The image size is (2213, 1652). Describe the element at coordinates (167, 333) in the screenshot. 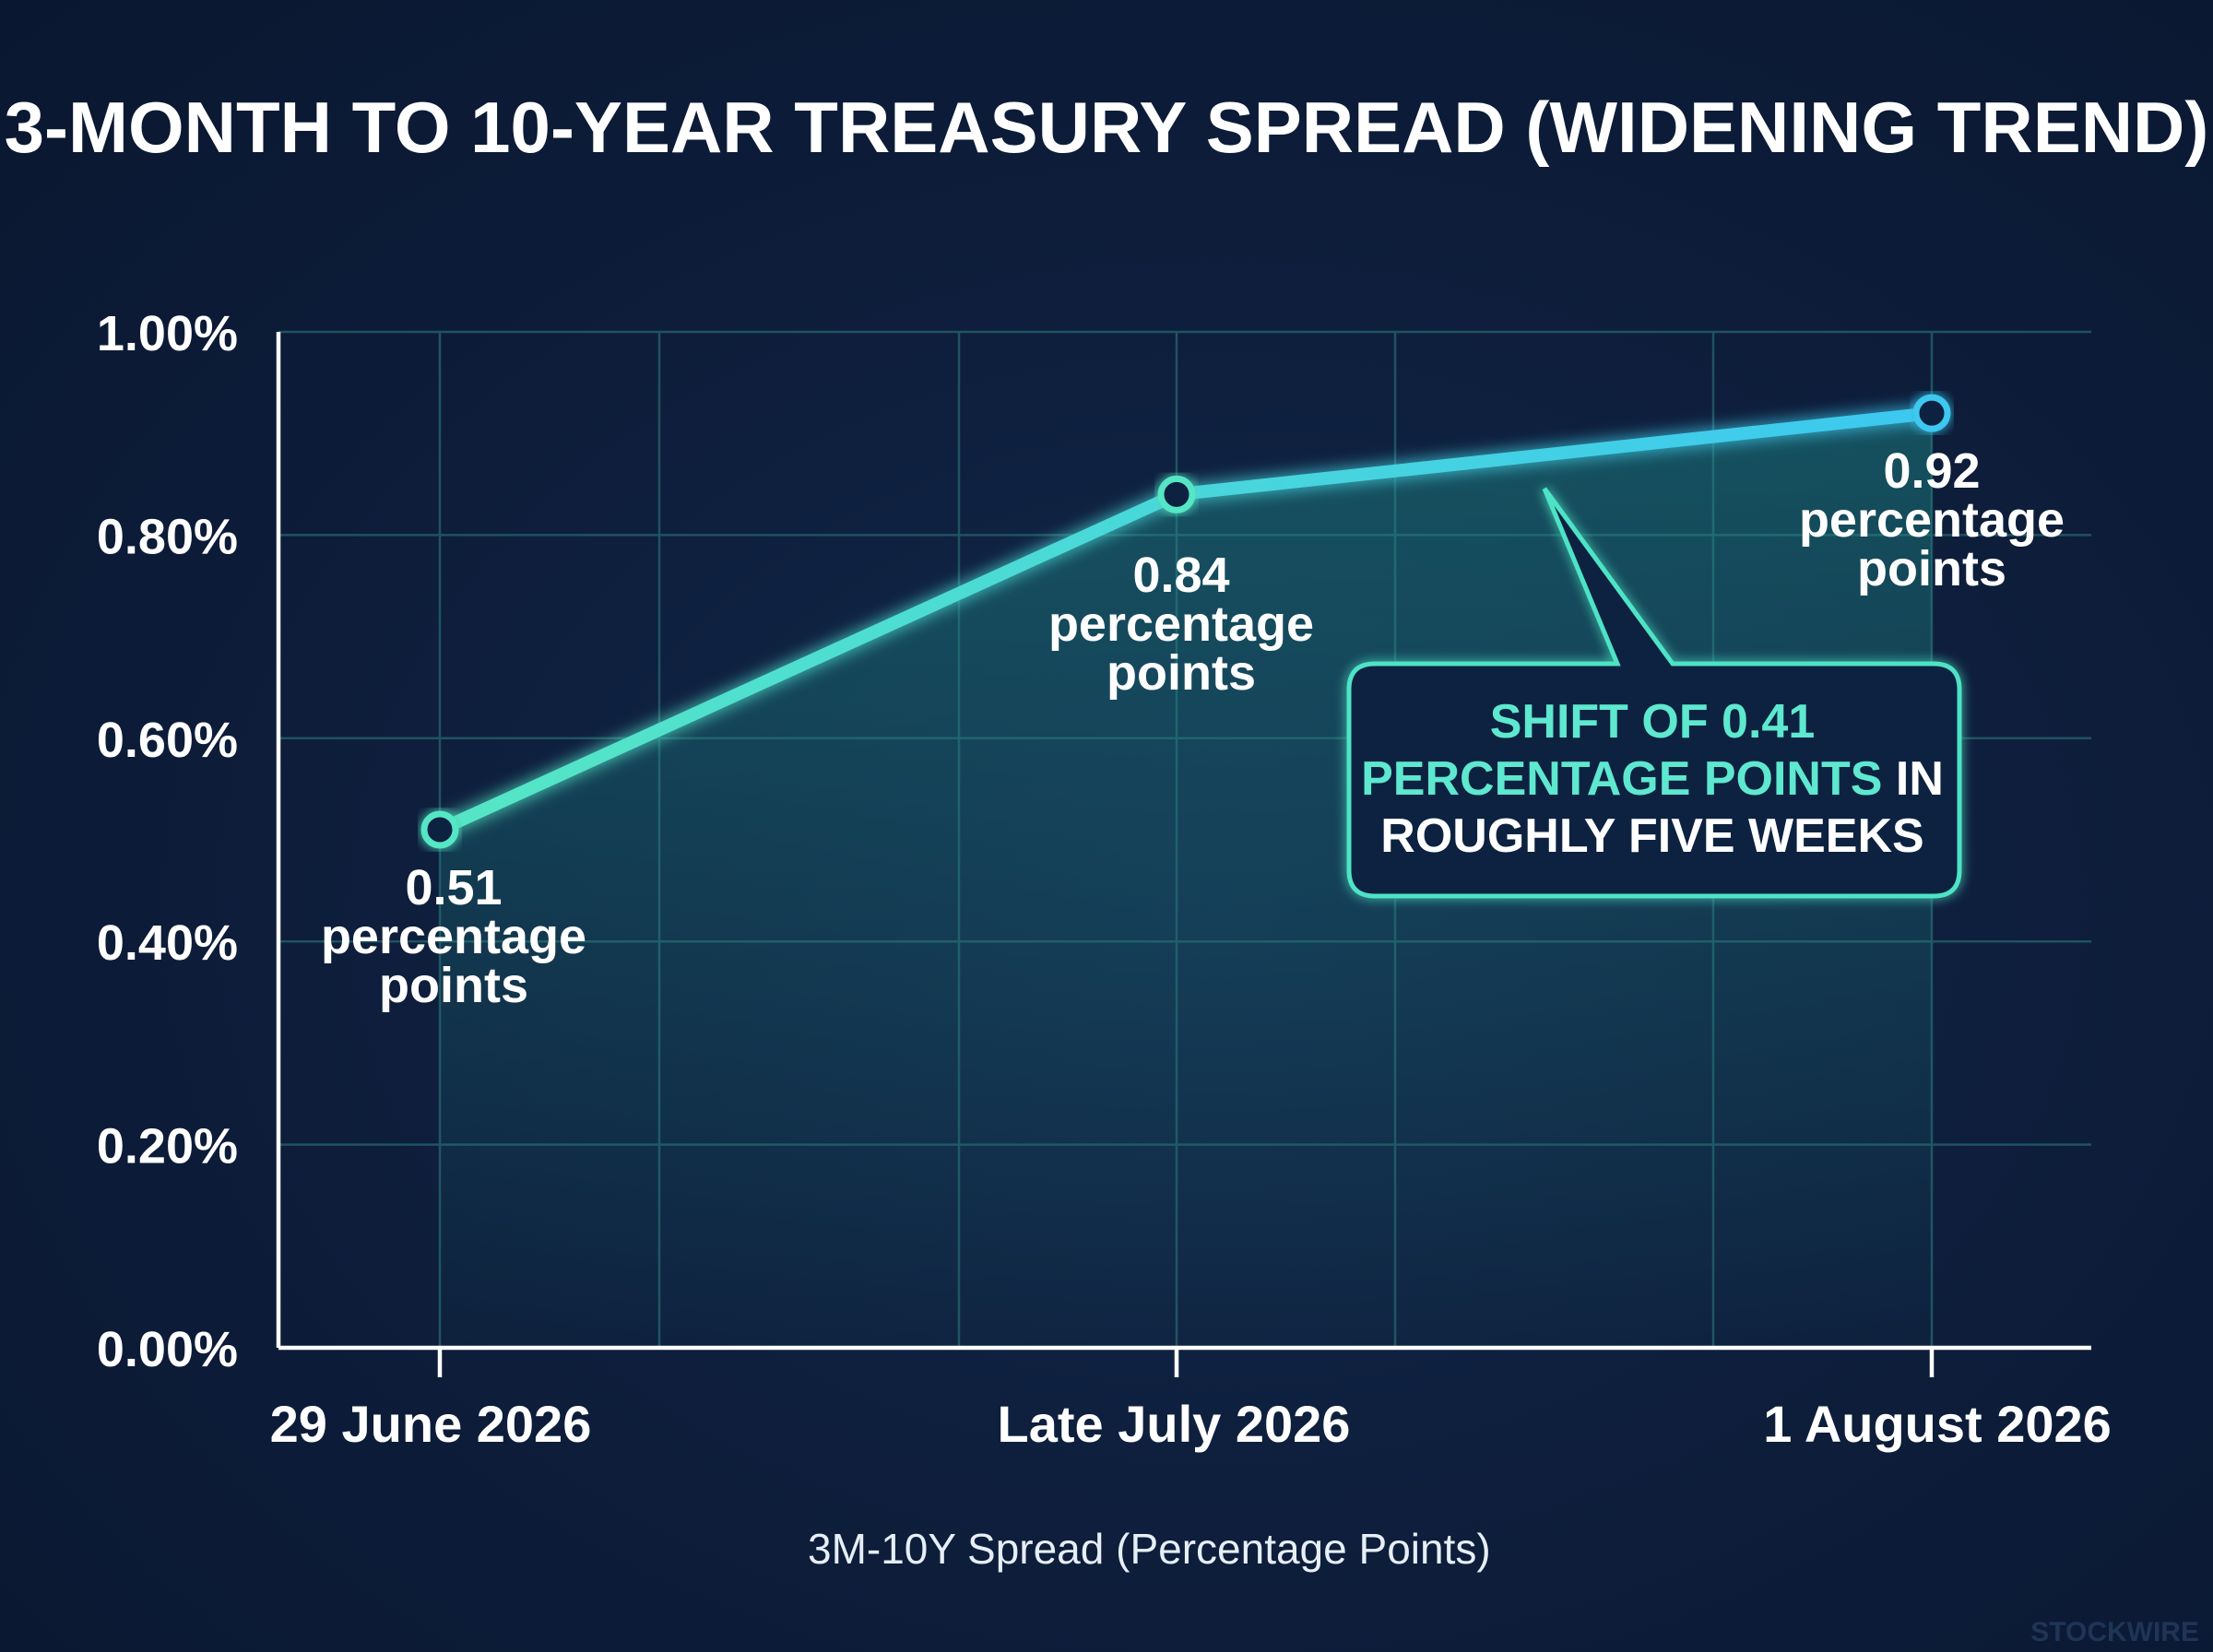

I see `y-tick-label: 1.00%` at that location.